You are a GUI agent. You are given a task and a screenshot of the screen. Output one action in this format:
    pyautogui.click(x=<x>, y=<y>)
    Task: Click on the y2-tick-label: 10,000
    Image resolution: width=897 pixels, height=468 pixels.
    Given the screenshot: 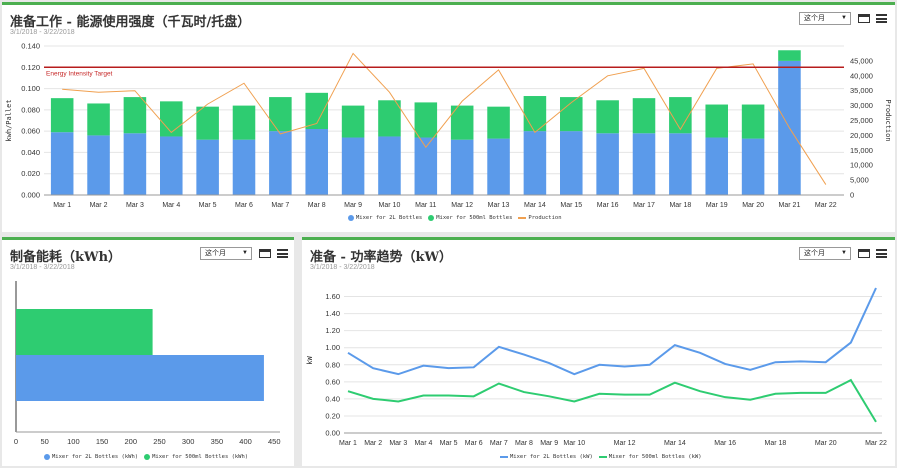 What is the action you would take?
    pyautogui.click(x=861, y=165)
    